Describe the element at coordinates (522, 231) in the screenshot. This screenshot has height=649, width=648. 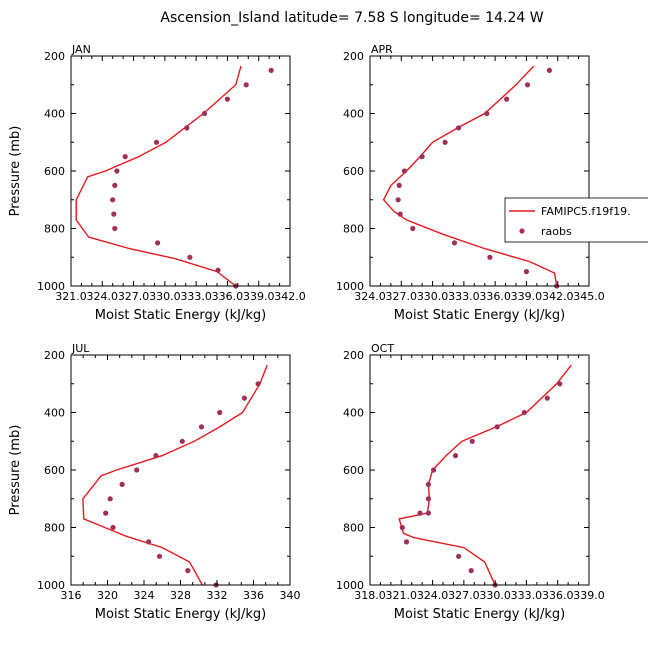
I see `legend-dot-swatch` at that location.